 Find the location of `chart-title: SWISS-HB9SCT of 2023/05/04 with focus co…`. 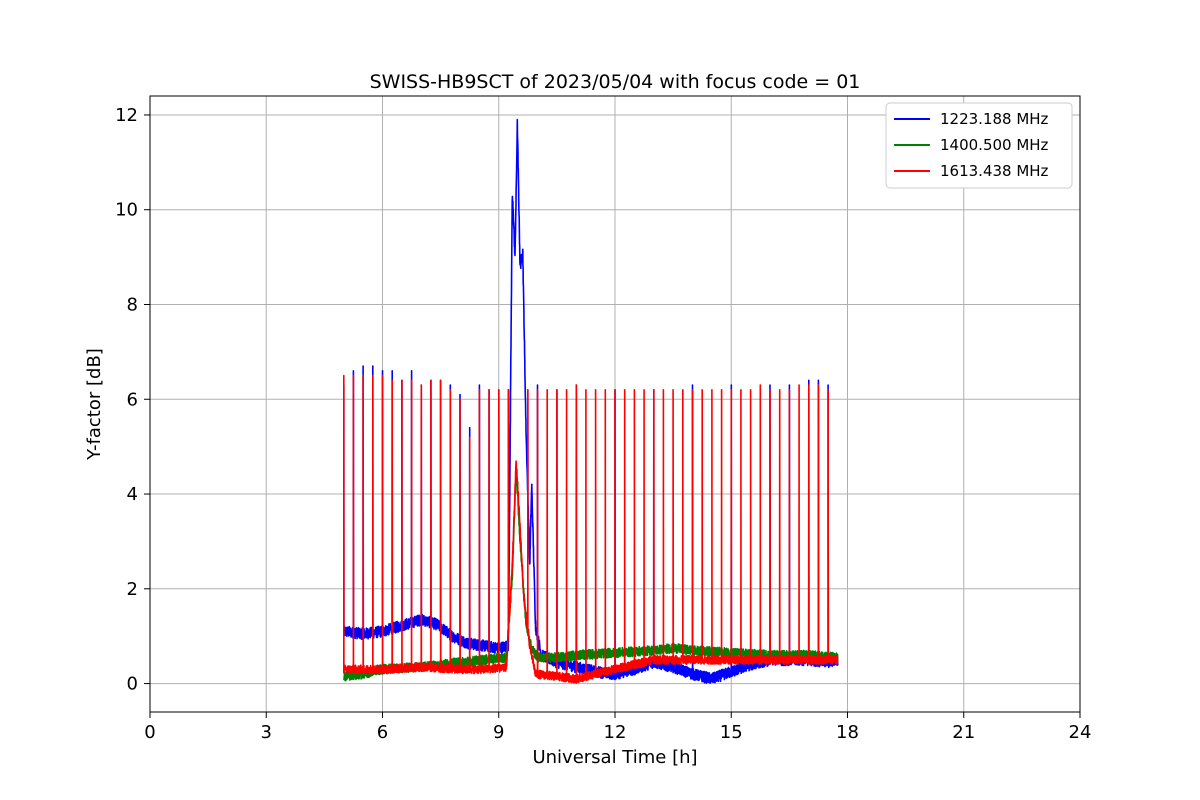

chart-title: SWISS-HB9SCT of 2023/05/04 with focus co… is located at coordinates (615, 82).